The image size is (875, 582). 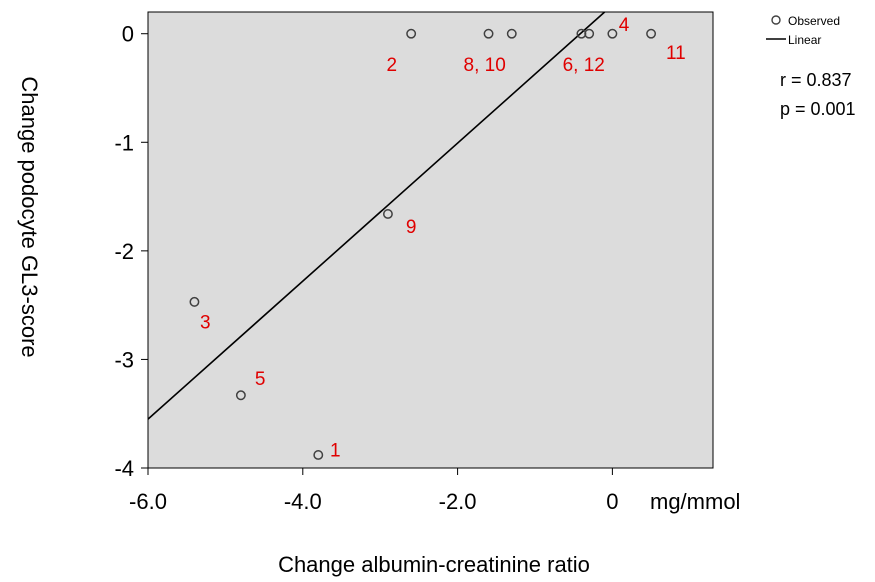 I want to click on x-axis-title: Change albumin-creatinine ratio, so click(x=434, y=564).